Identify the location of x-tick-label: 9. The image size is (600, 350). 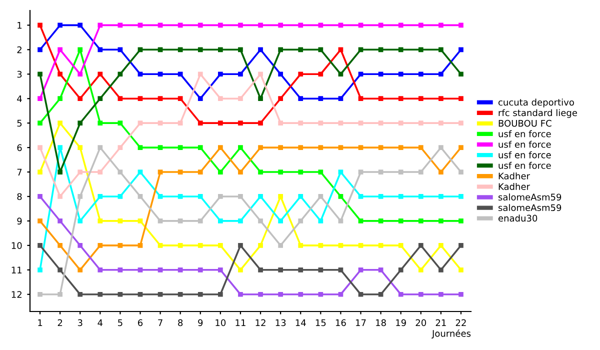
(200, 322).